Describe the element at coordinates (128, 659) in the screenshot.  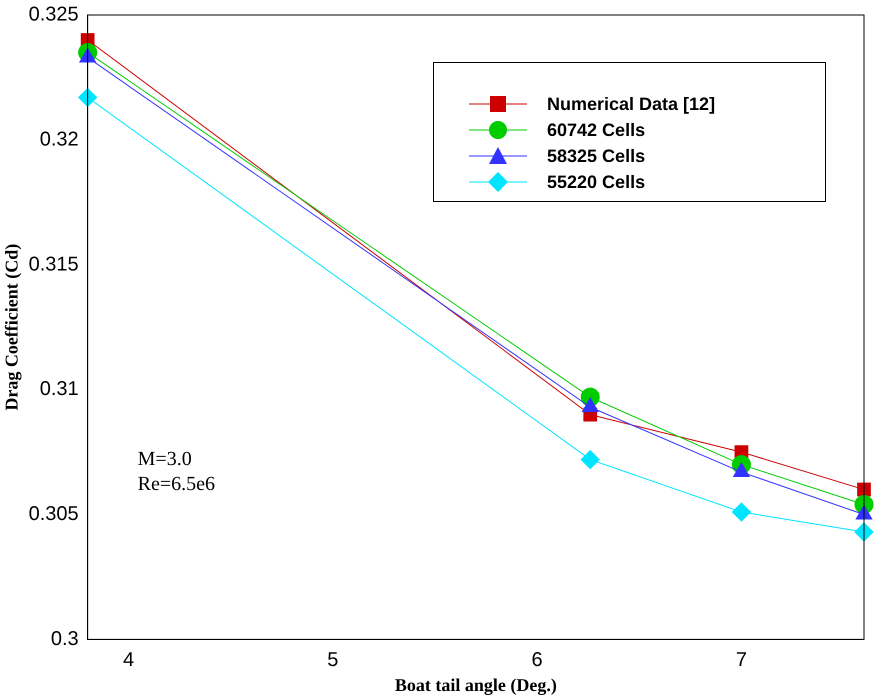
I see `x-tick-label: 4` at that location.